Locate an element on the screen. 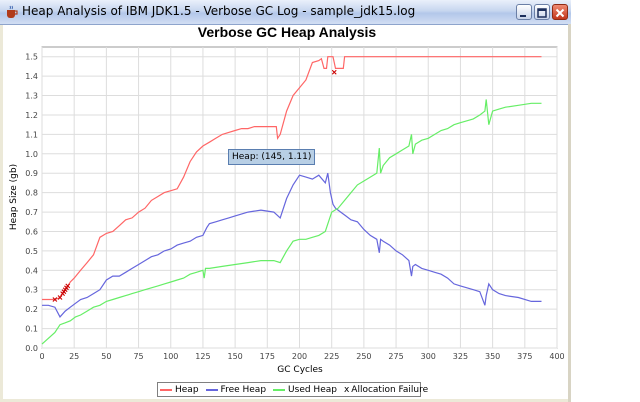 The image size is (640, 402). legend-item-used-heap: Used Heap is located at coordinates (305, 390).